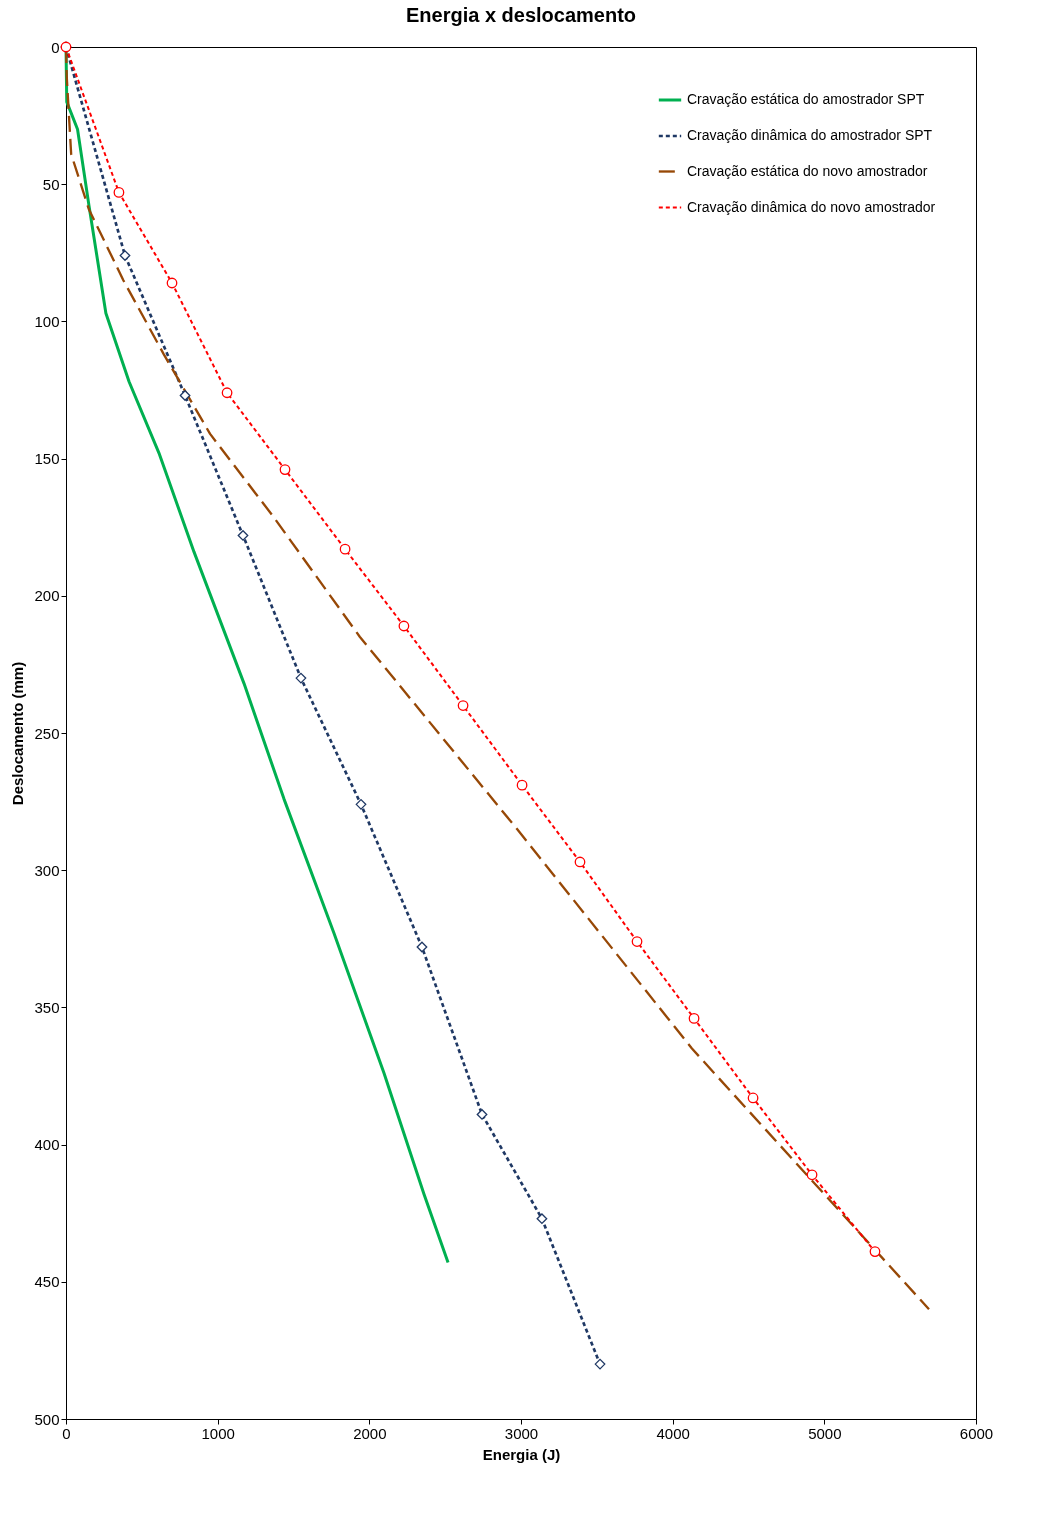 Image resolution: width=1060 pixels, height=1525 pixels. Describe the element at coordinates (55, 47) in the screenshot. I see `y-tick-label: 0` at that location.